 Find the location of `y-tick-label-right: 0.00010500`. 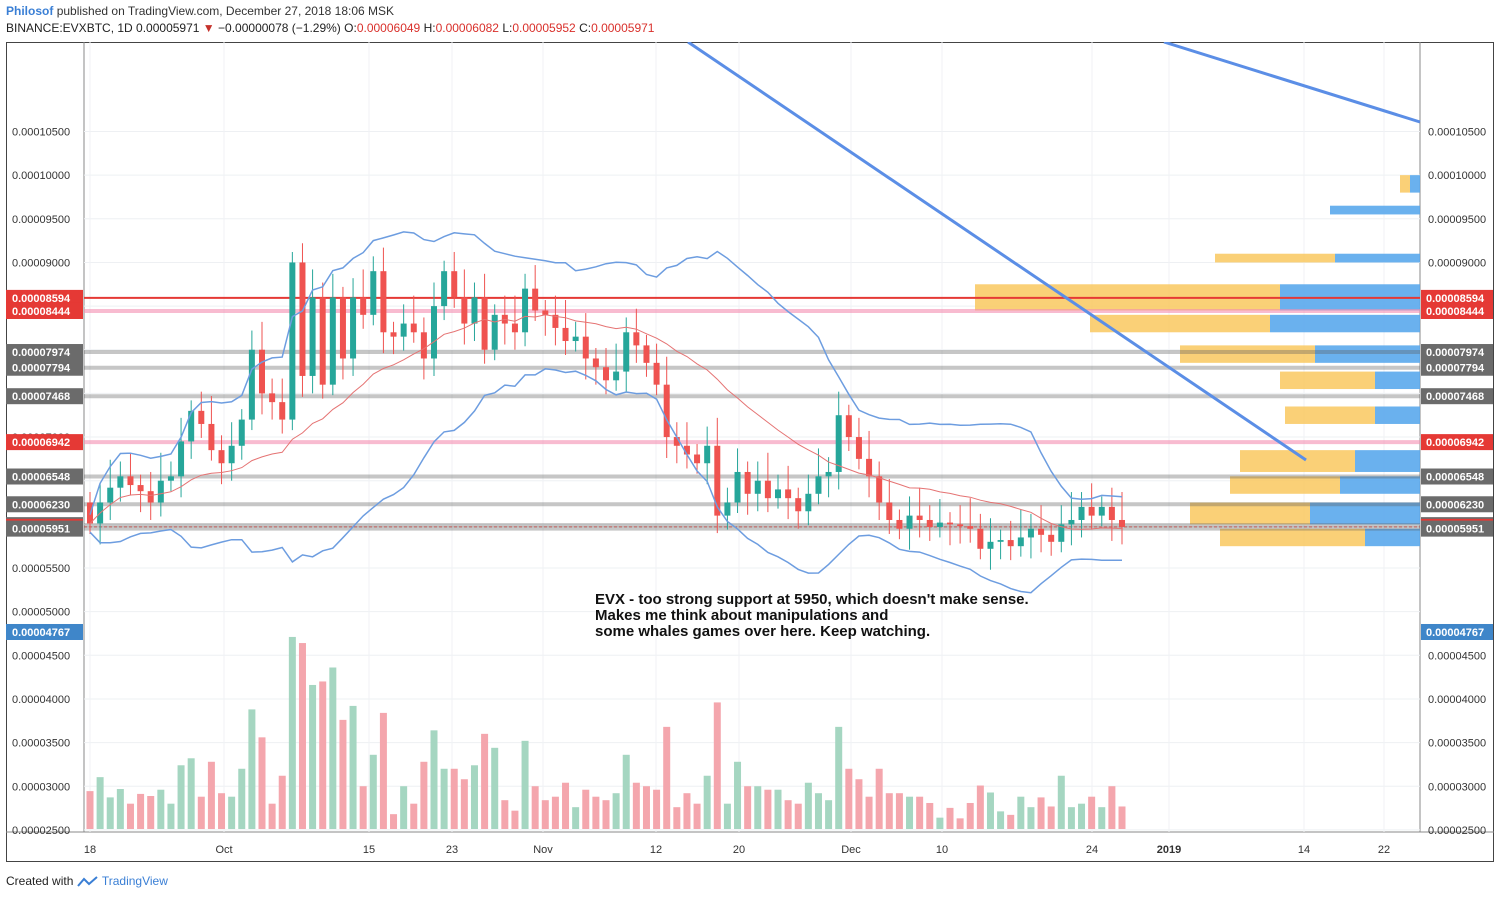

y-tick-label-right: 0.00010500 is located at coordinates (1457, 133).